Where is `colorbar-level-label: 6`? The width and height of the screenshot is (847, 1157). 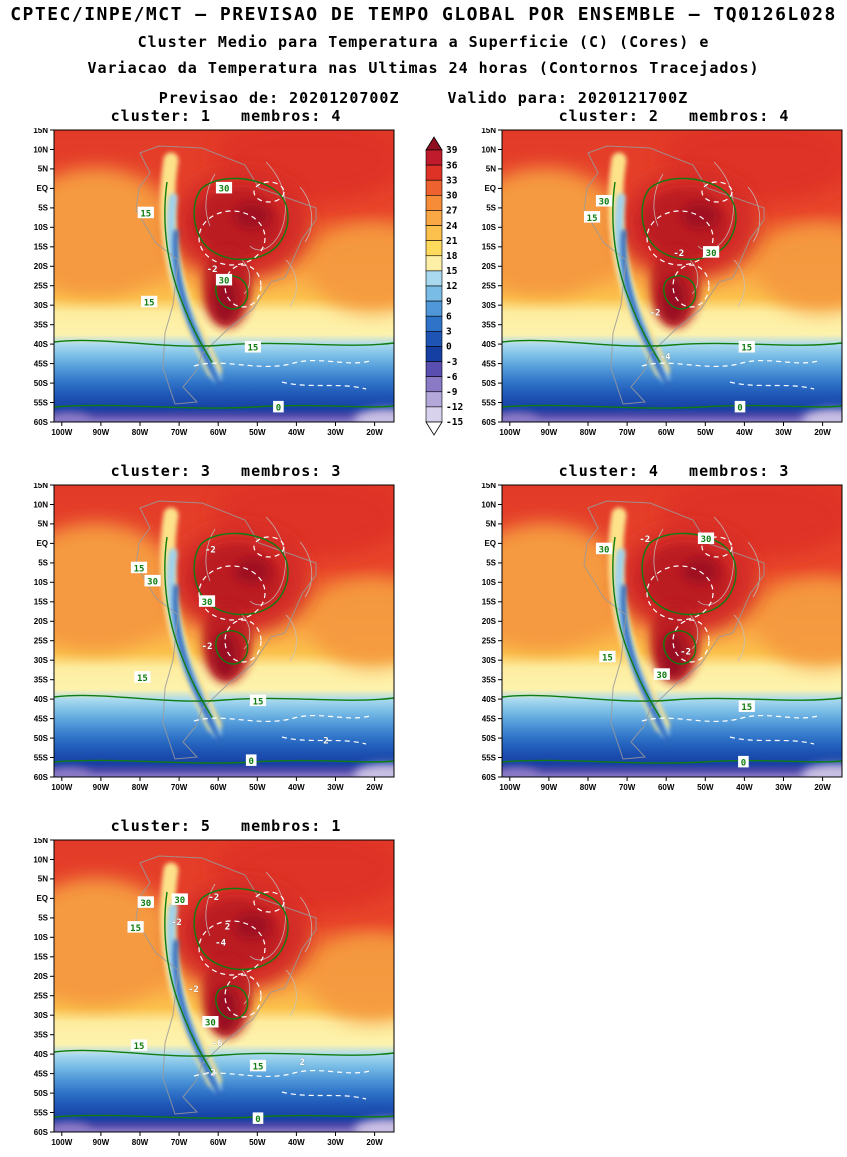 colorbar-level-label: 6 is located at coordinates (449, 316).